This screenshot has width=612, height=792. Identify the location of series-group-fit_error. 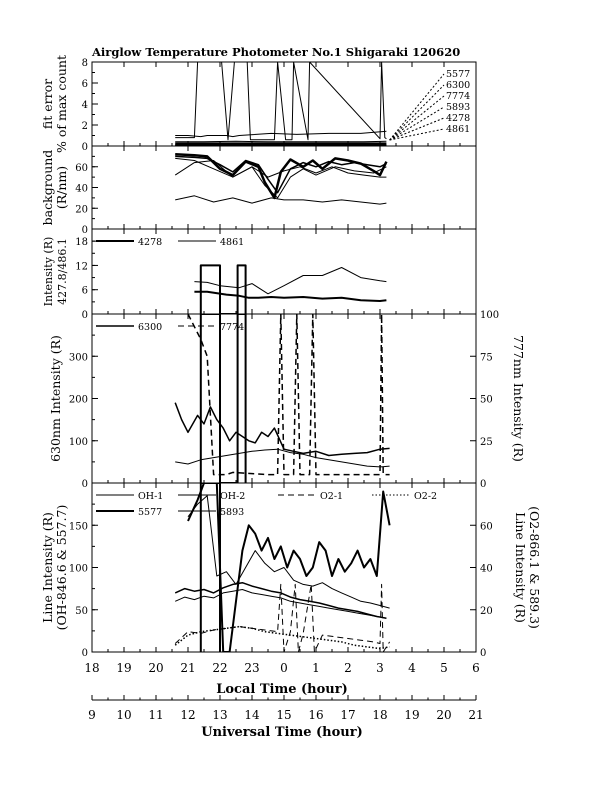
(281, 104).